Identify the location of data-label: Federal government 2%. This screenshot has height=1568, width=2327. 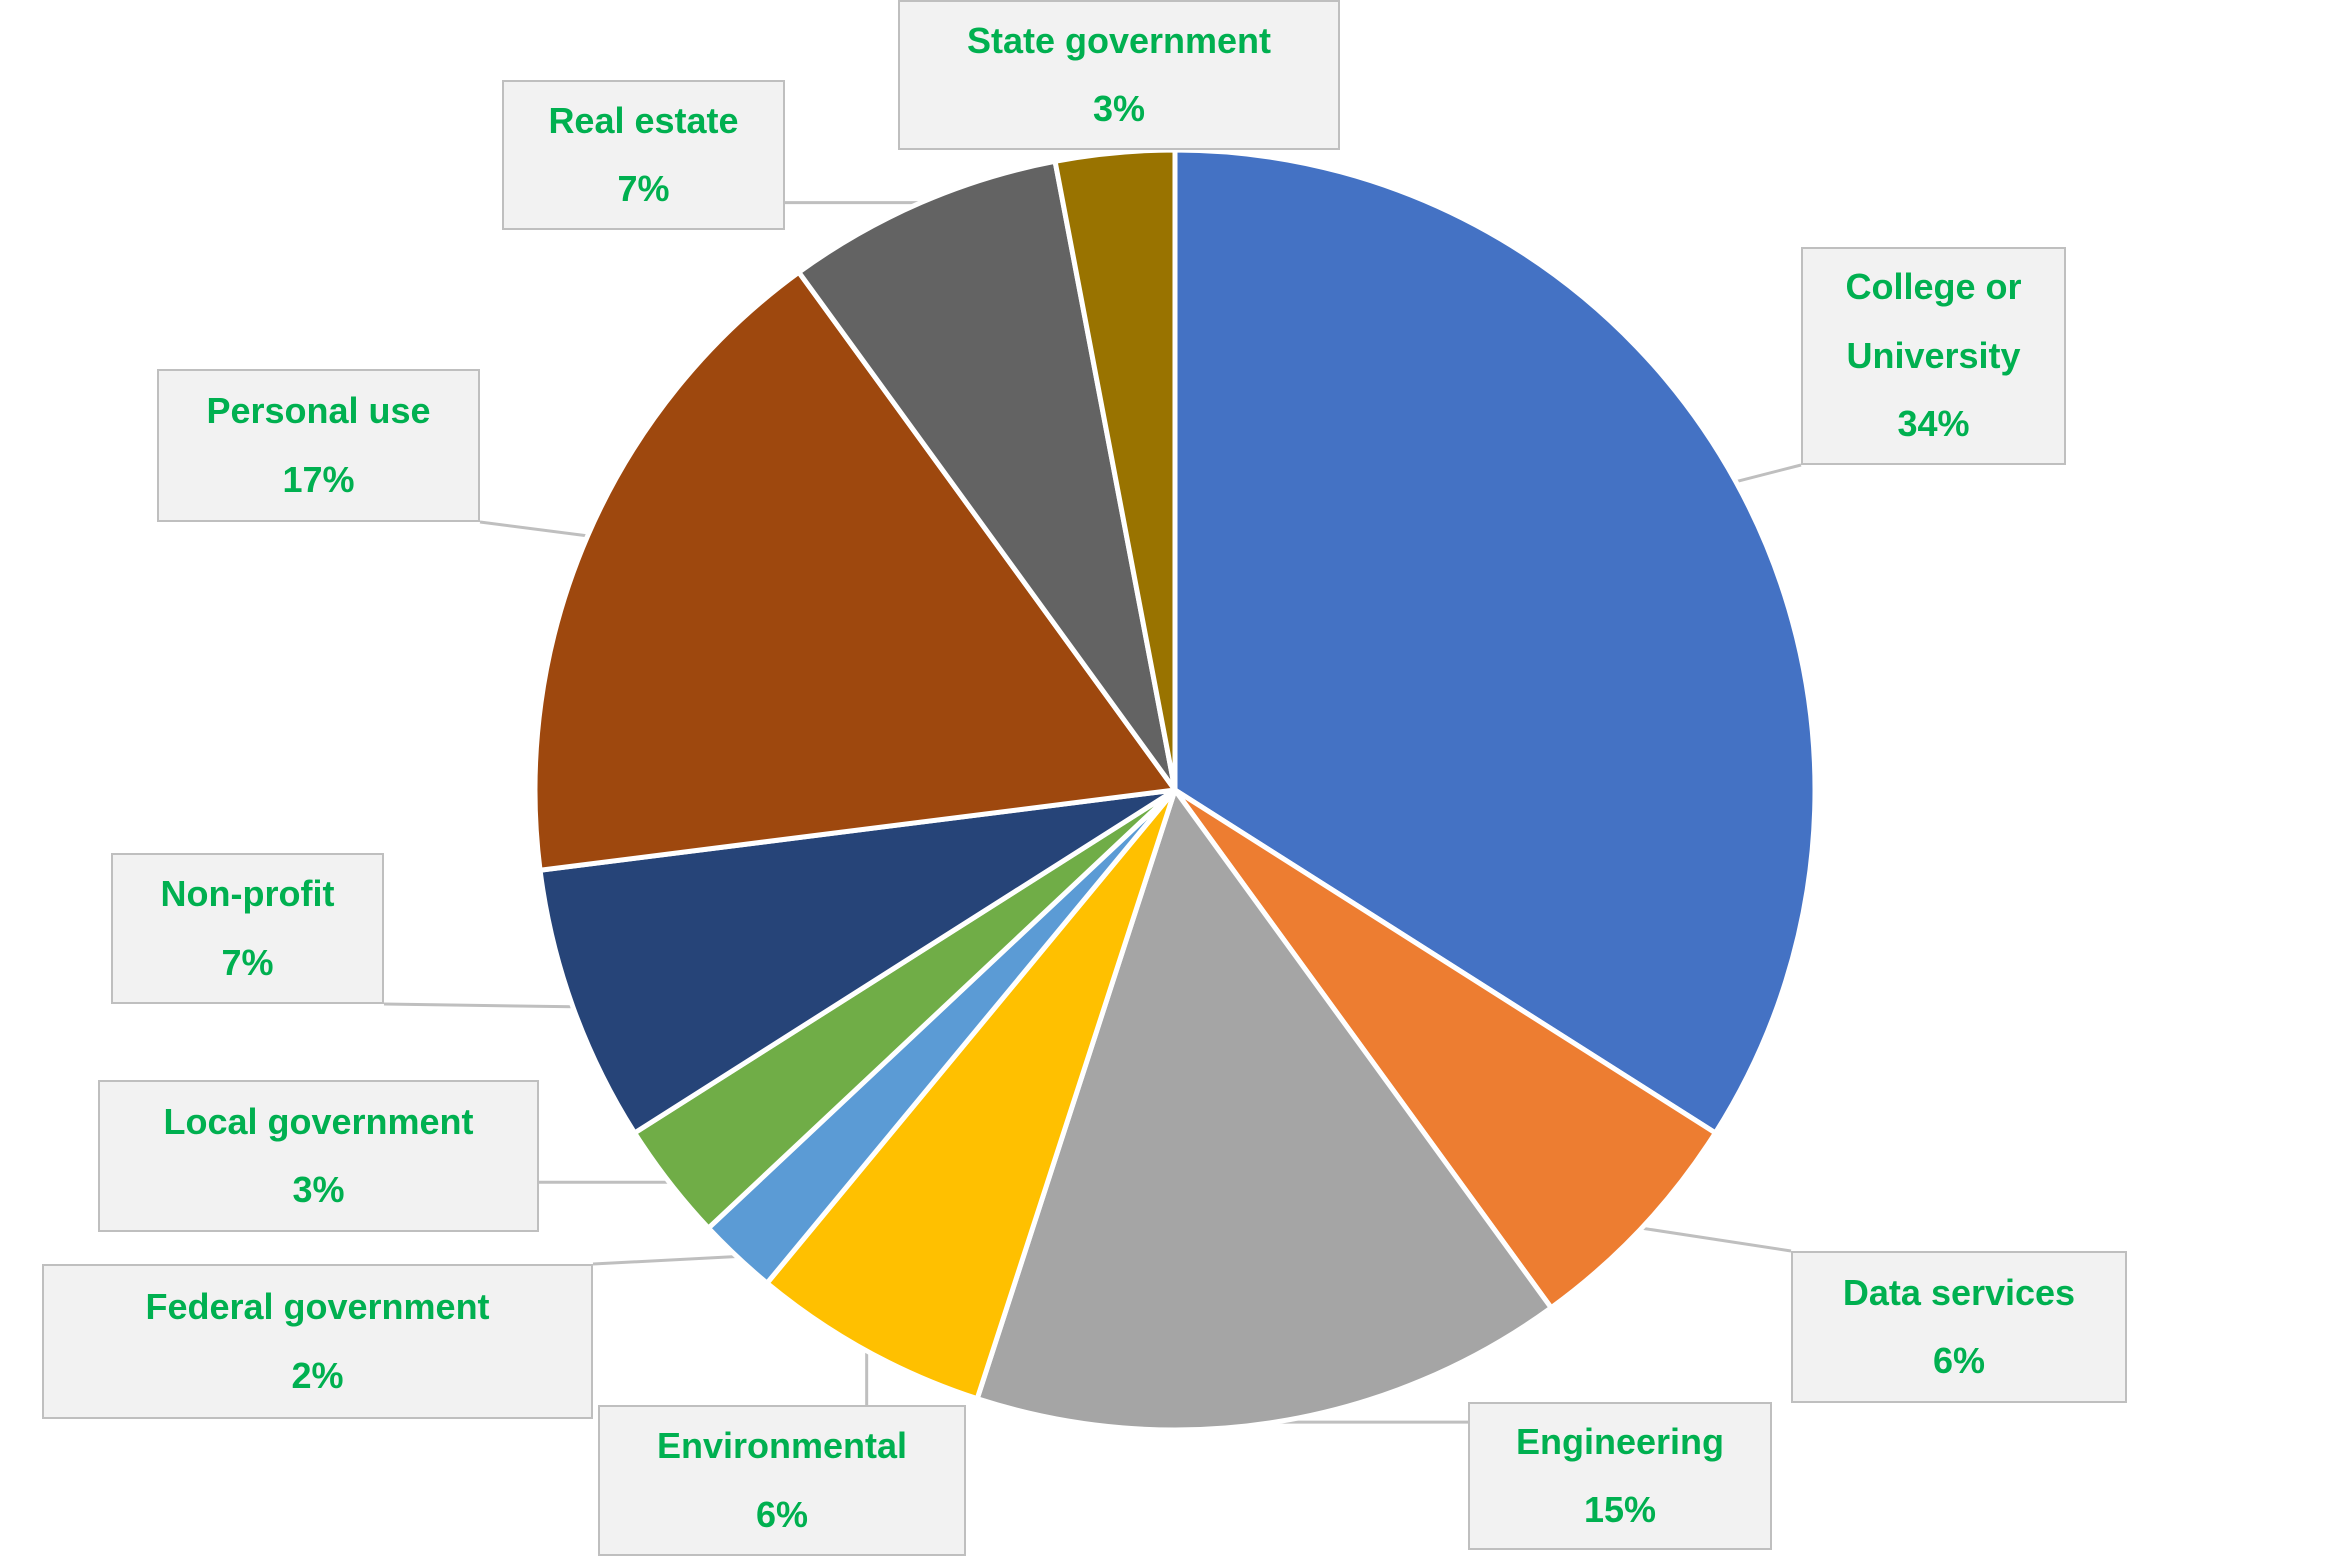
(317, 1341).